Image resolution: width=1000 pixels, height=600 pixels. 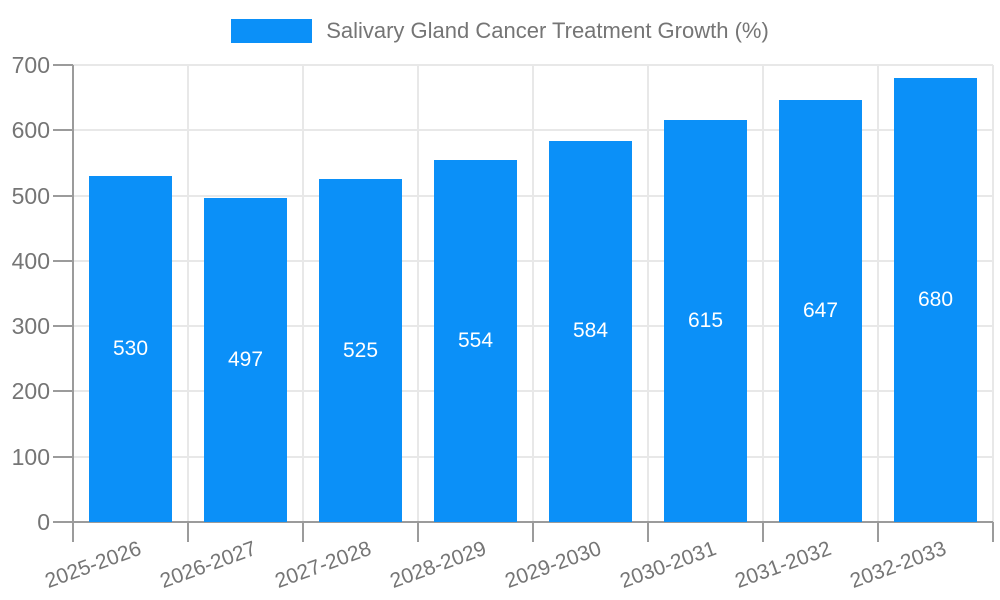 I want to click on bar-value-label: 497, so click(x=245, y=359).